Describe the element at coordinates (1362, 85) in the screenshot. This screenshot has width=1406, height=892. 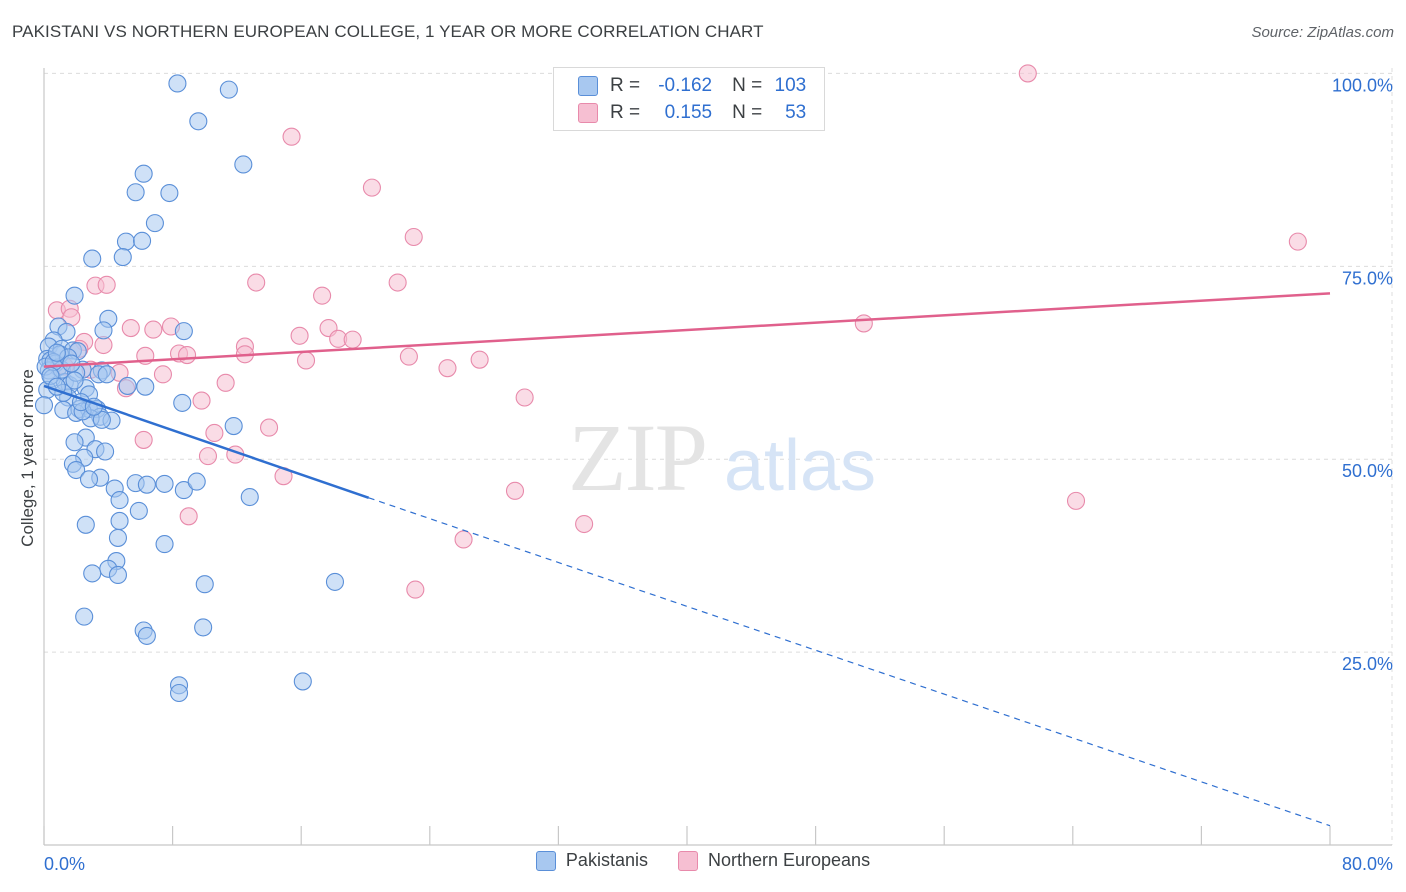
I see `y-tick-label: 100.0%` at that location.